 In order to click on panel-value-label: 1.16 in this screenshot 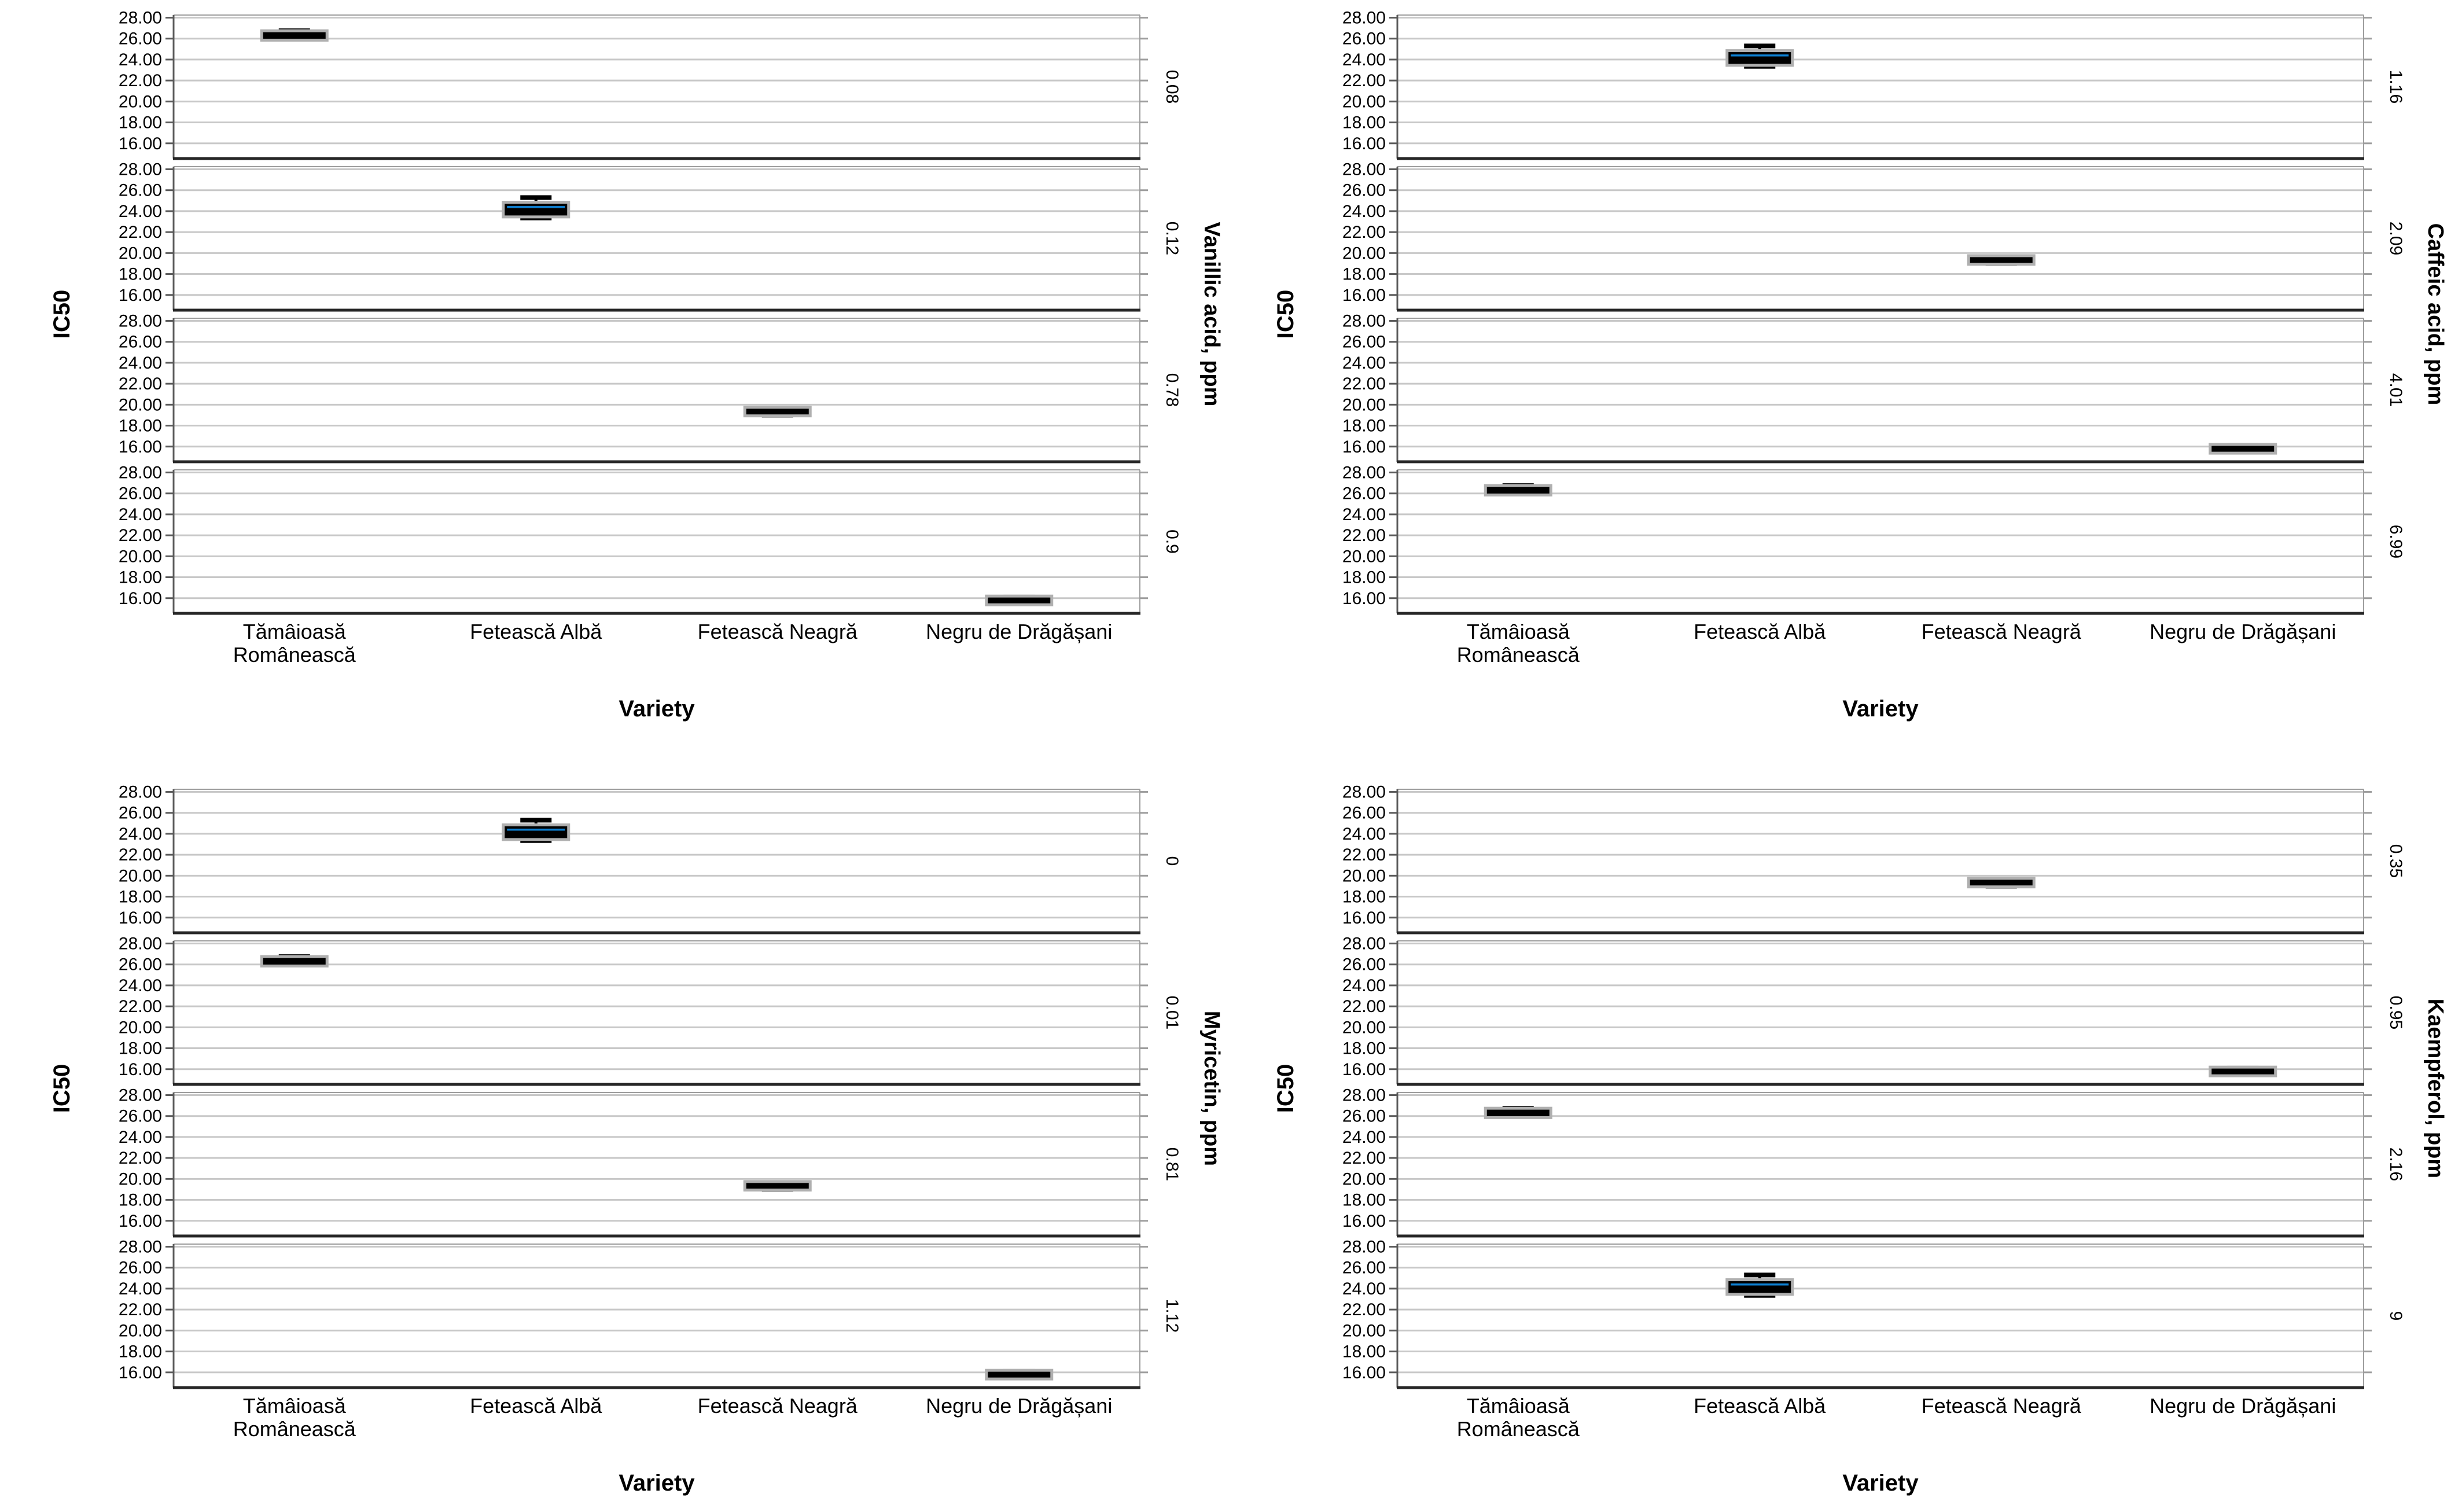, I will do `click(2395, 87)`.